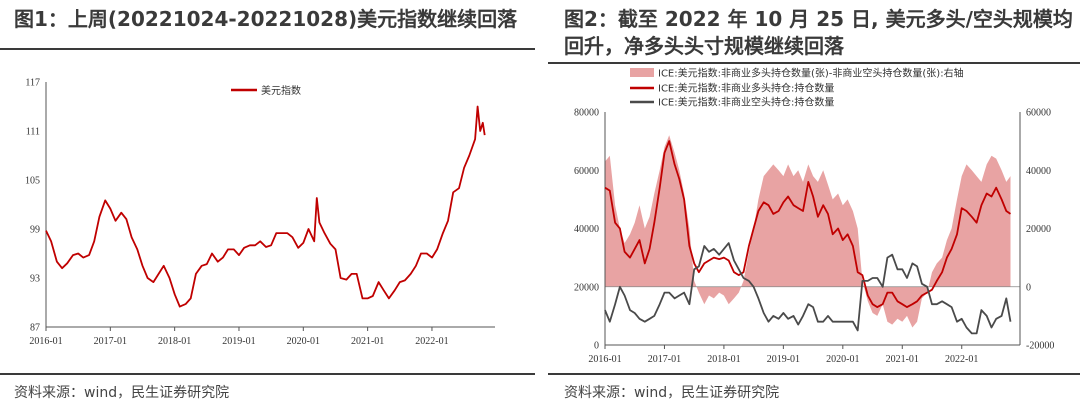 This screenshot has height=405, width=1080. What do you see at coordinates (811, 73) in the screenshot?
I see `legend-label: ICE:美元指数:非商业多头持仓数量(张)-非商业空头持仓数量(张):右轴` at bounding box center [811, 73].